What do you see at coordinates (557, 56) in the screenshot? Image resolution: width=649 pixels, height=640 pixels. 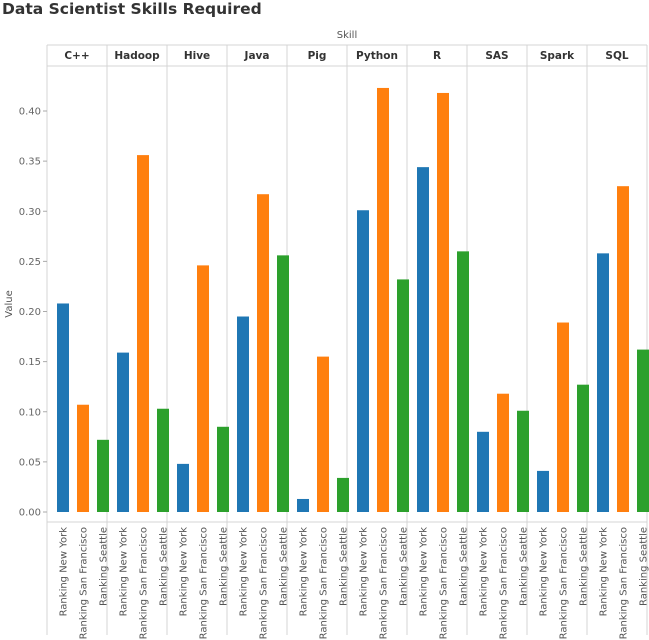 I see `panel-header-label: Spark` at bounding box center [557, 56].